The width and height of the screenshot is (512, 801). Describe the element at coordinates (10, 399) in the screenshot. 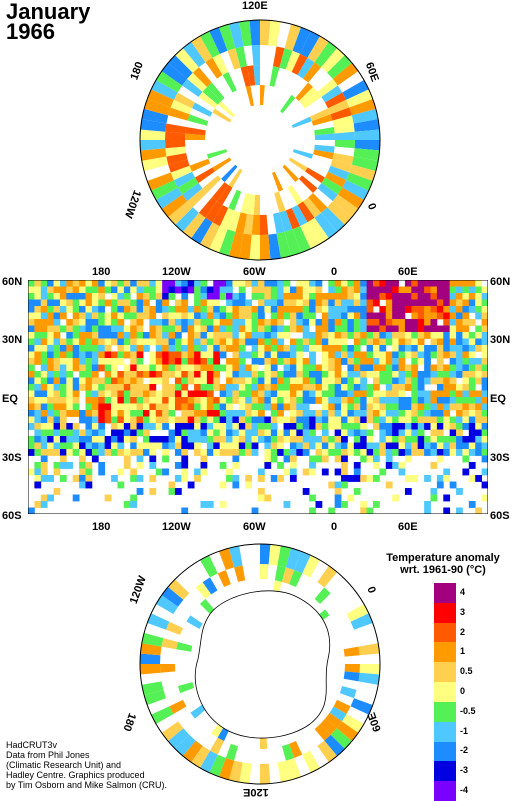

I see `left-lat-label: EQ` at that location.